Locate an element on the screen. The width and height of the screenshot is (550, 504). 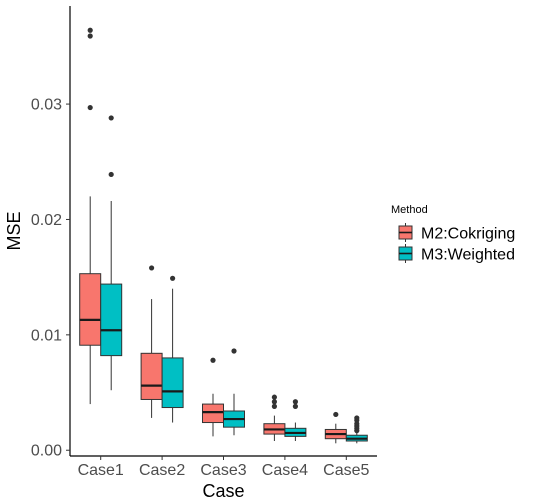
box-m3-weighted-case3 is located at coordinates (234, 392).